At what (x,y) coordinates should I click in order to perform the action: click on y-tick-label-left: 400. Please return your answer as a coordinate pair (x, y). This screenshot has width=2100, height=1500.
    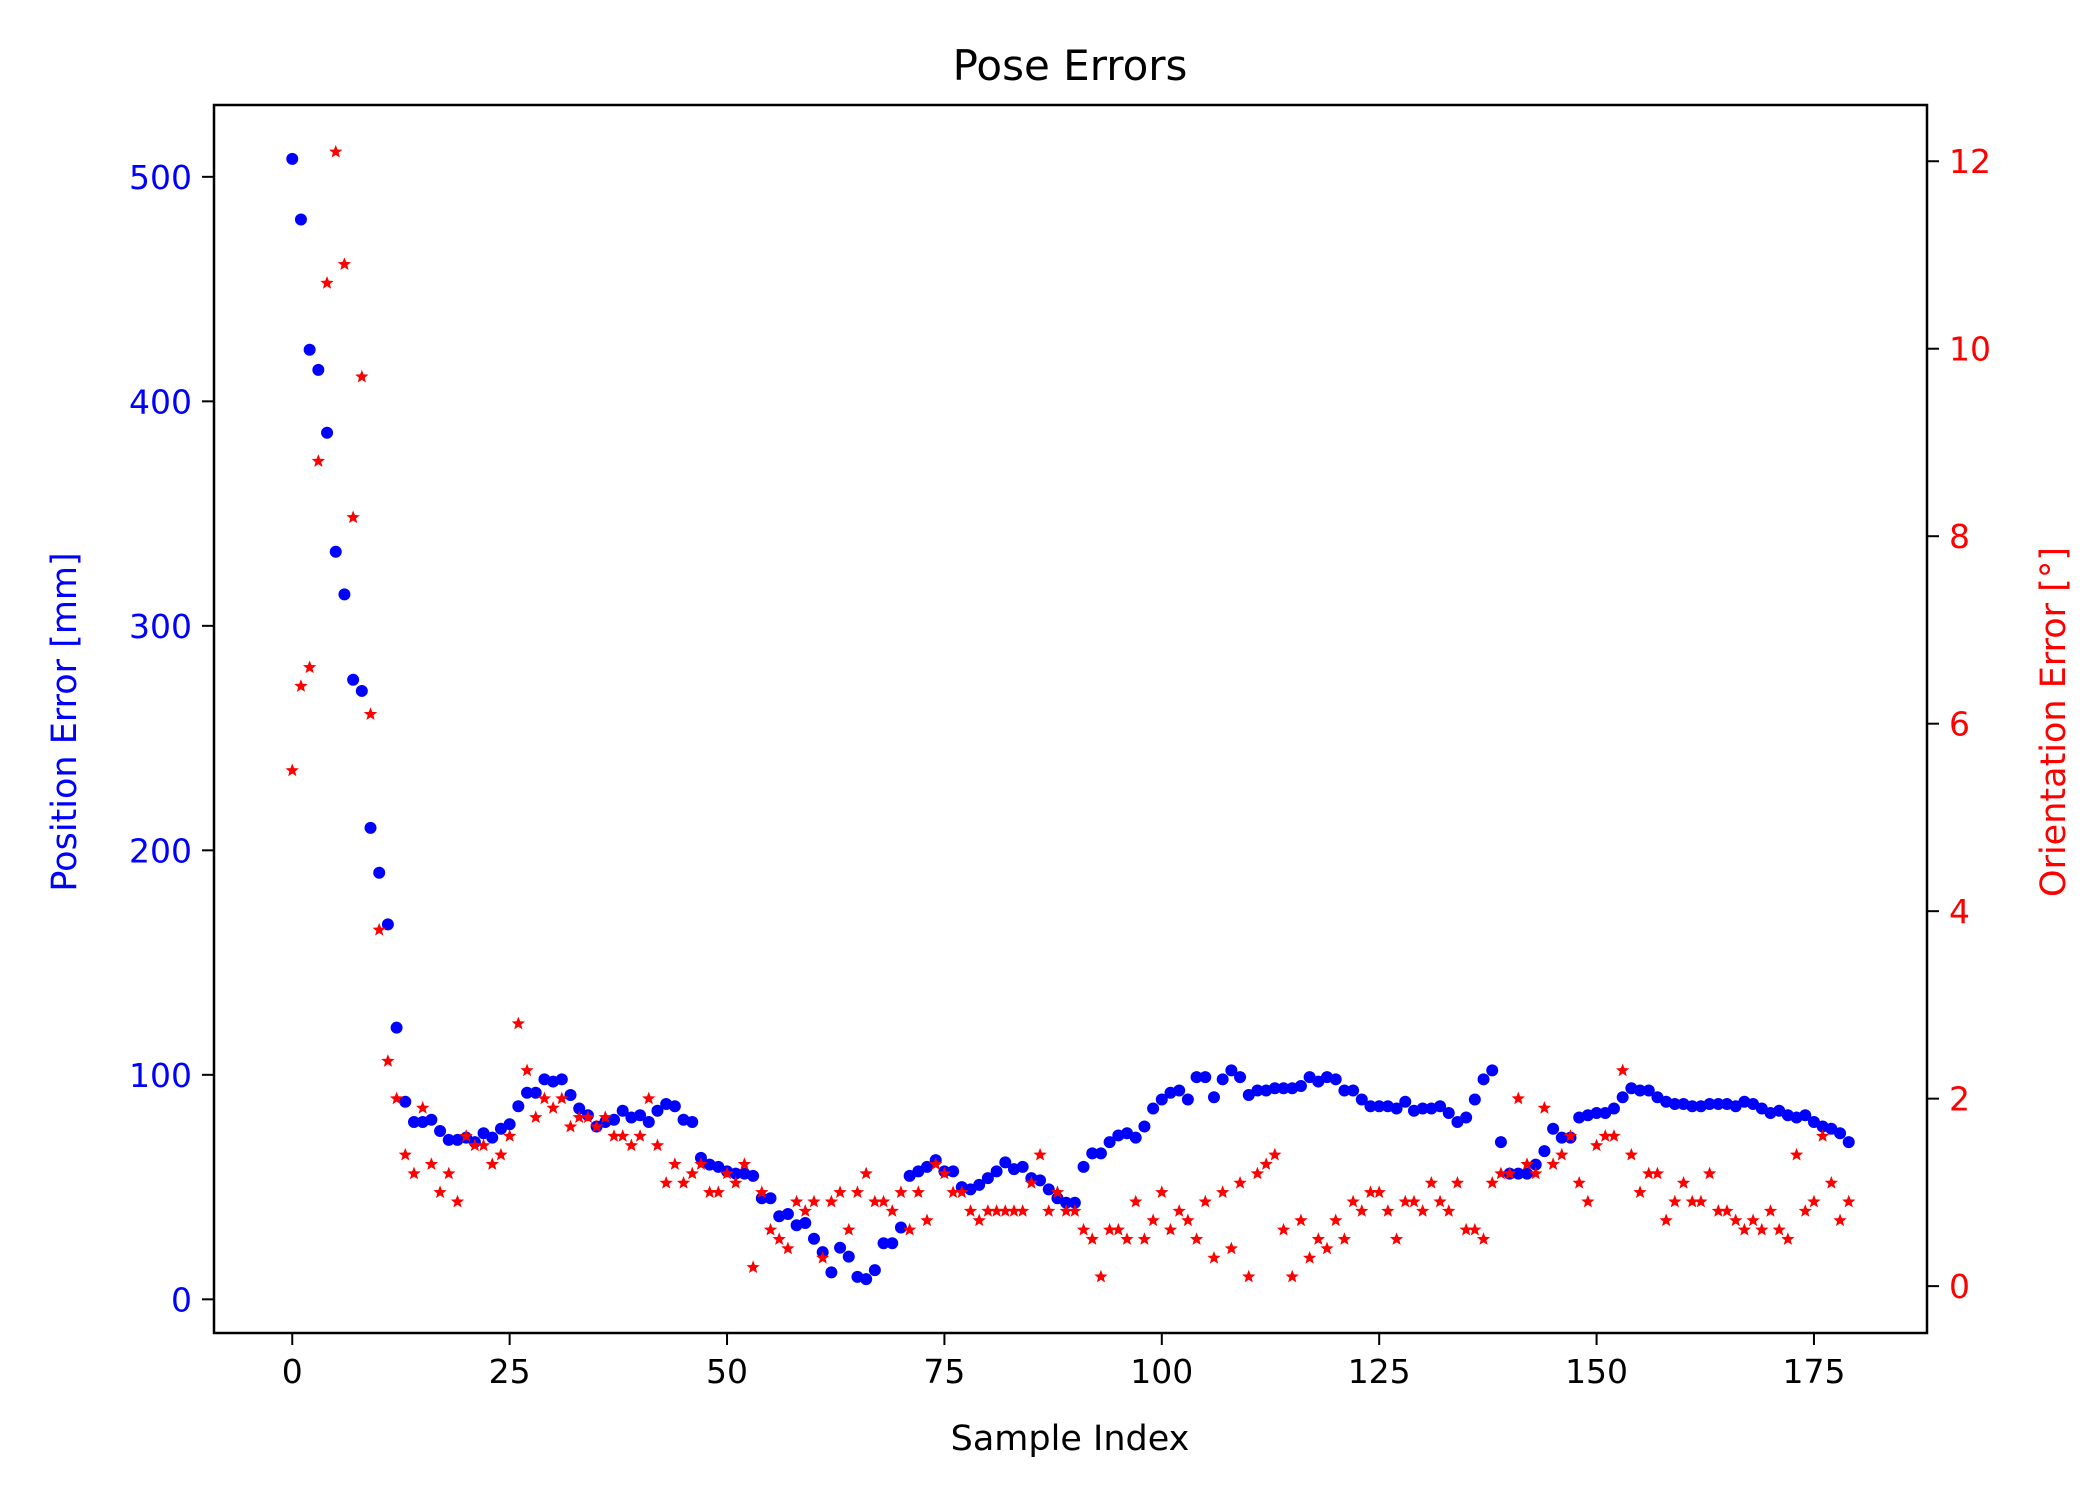
    Looking at the image, I should click on (160, 401).